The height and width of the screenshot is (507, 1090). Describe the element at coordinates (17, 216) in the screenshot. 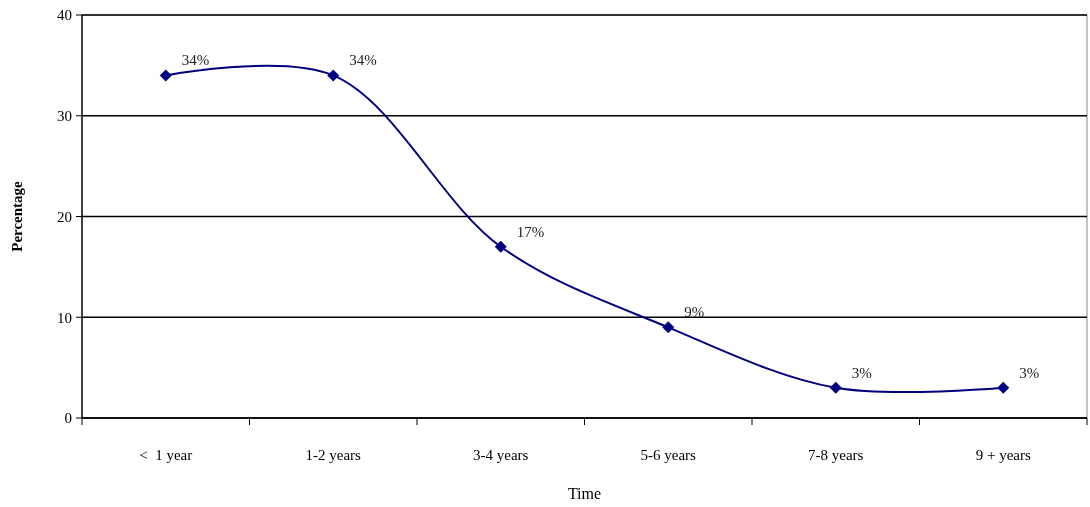

I see `y-axis-title: Percentage` at that location.